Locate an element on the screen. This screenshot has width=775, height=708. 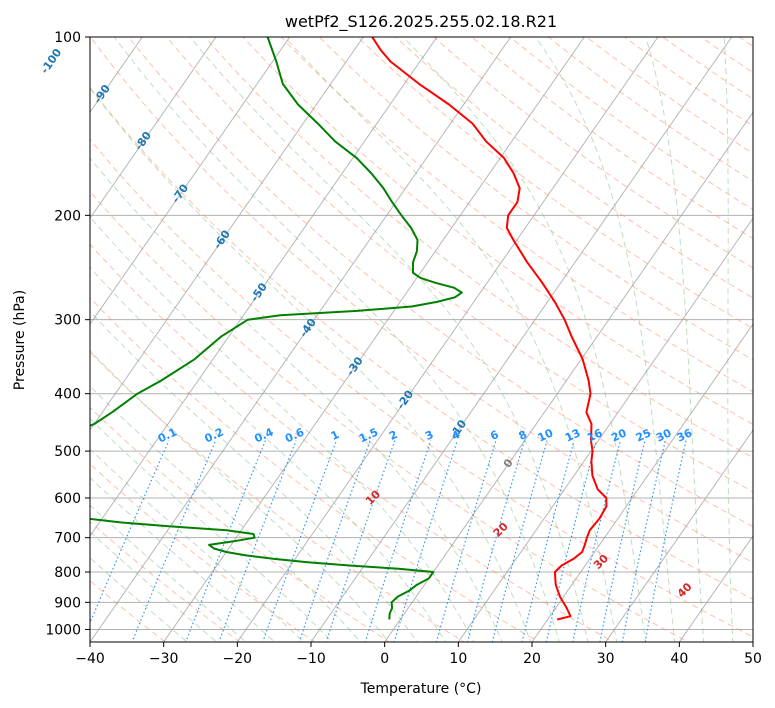
mixing-ratio-label: 36 is located at coordinates (685, 435).